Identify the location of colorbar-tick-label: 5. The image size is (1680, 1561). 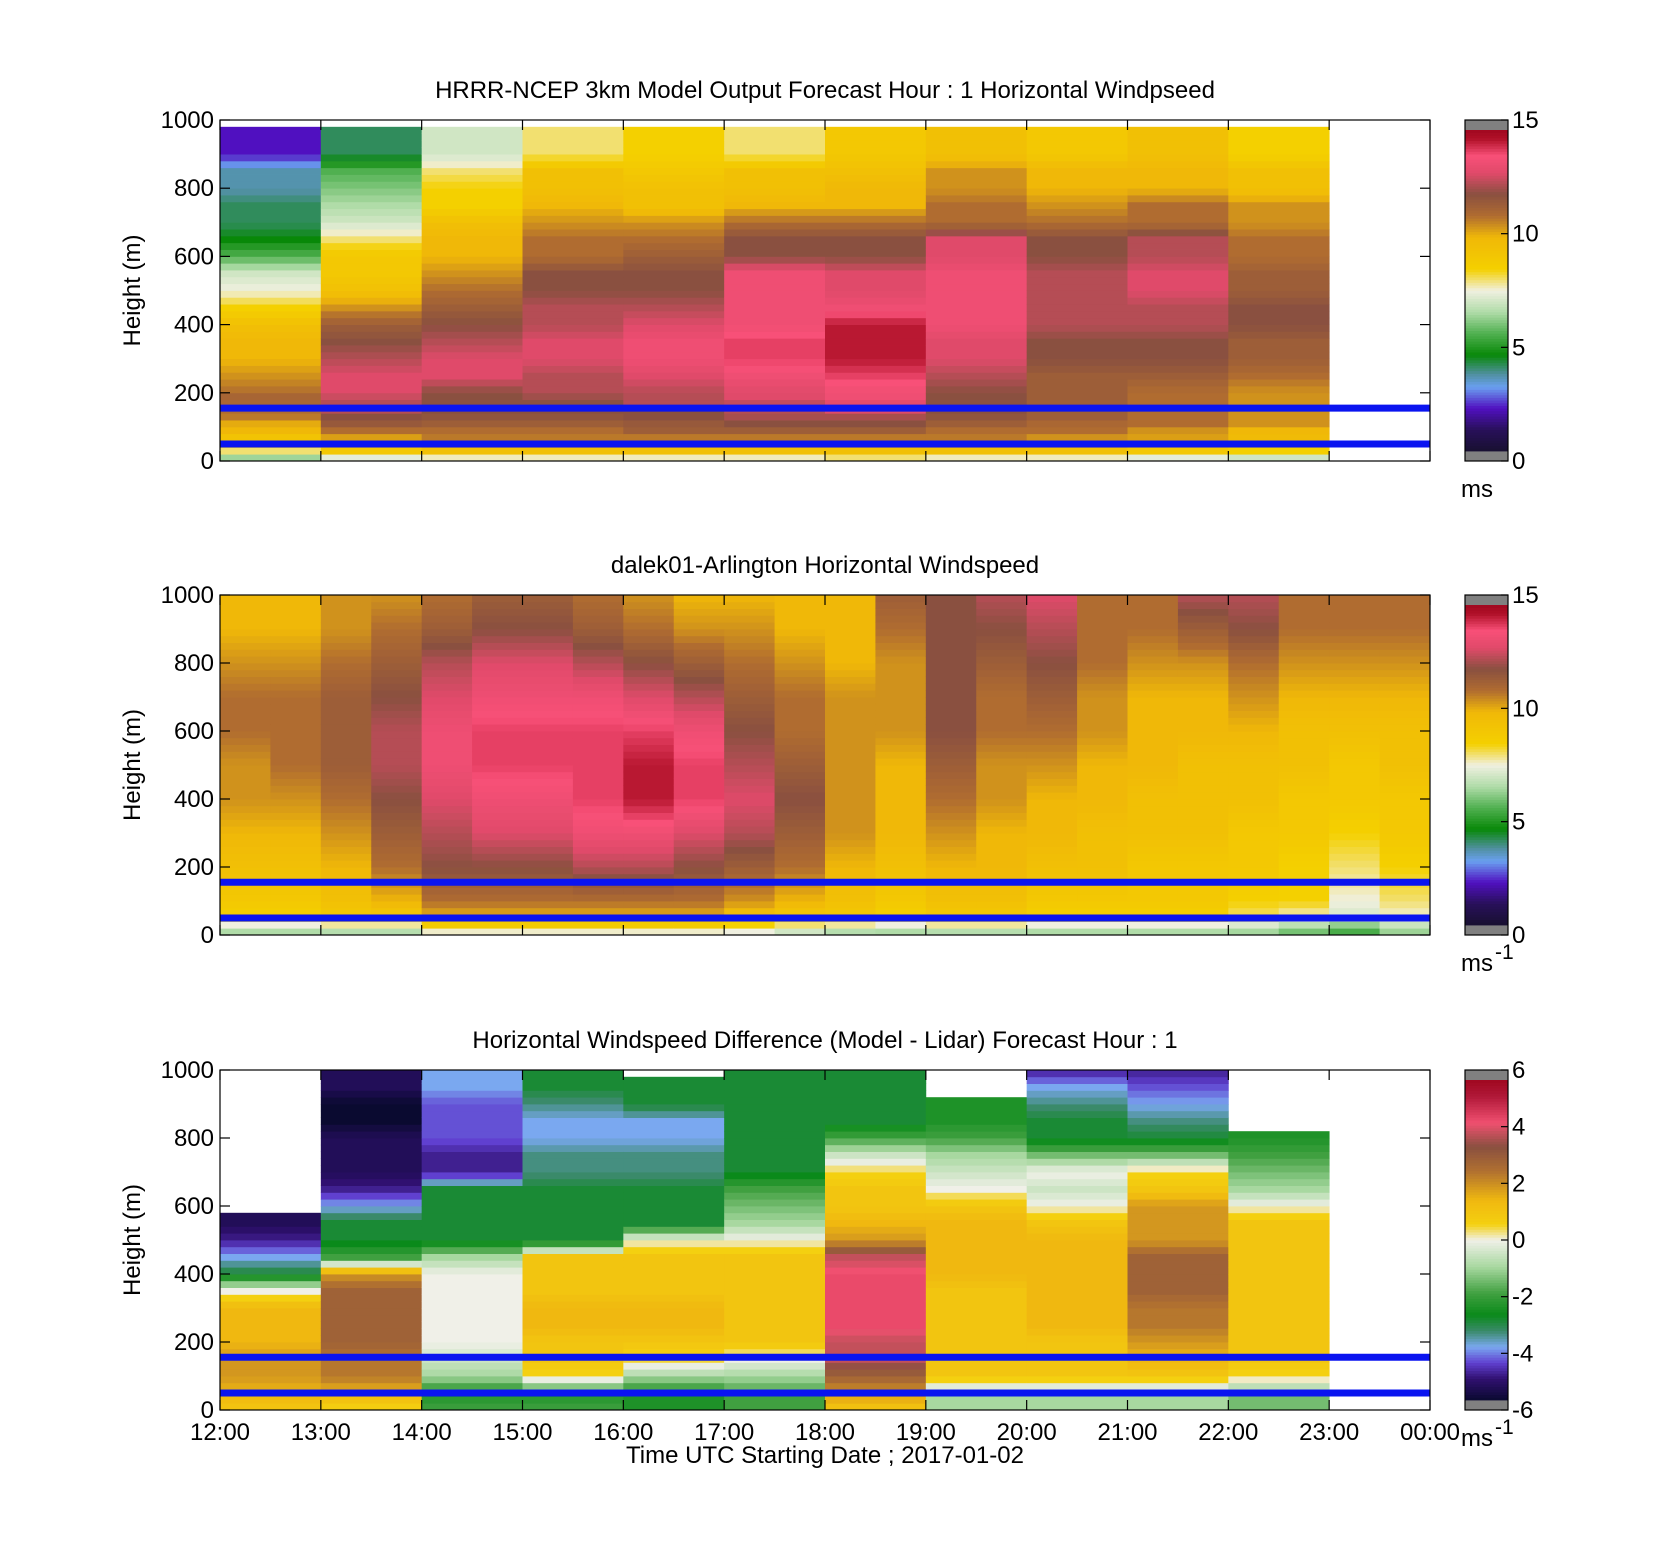
(1518, 347).